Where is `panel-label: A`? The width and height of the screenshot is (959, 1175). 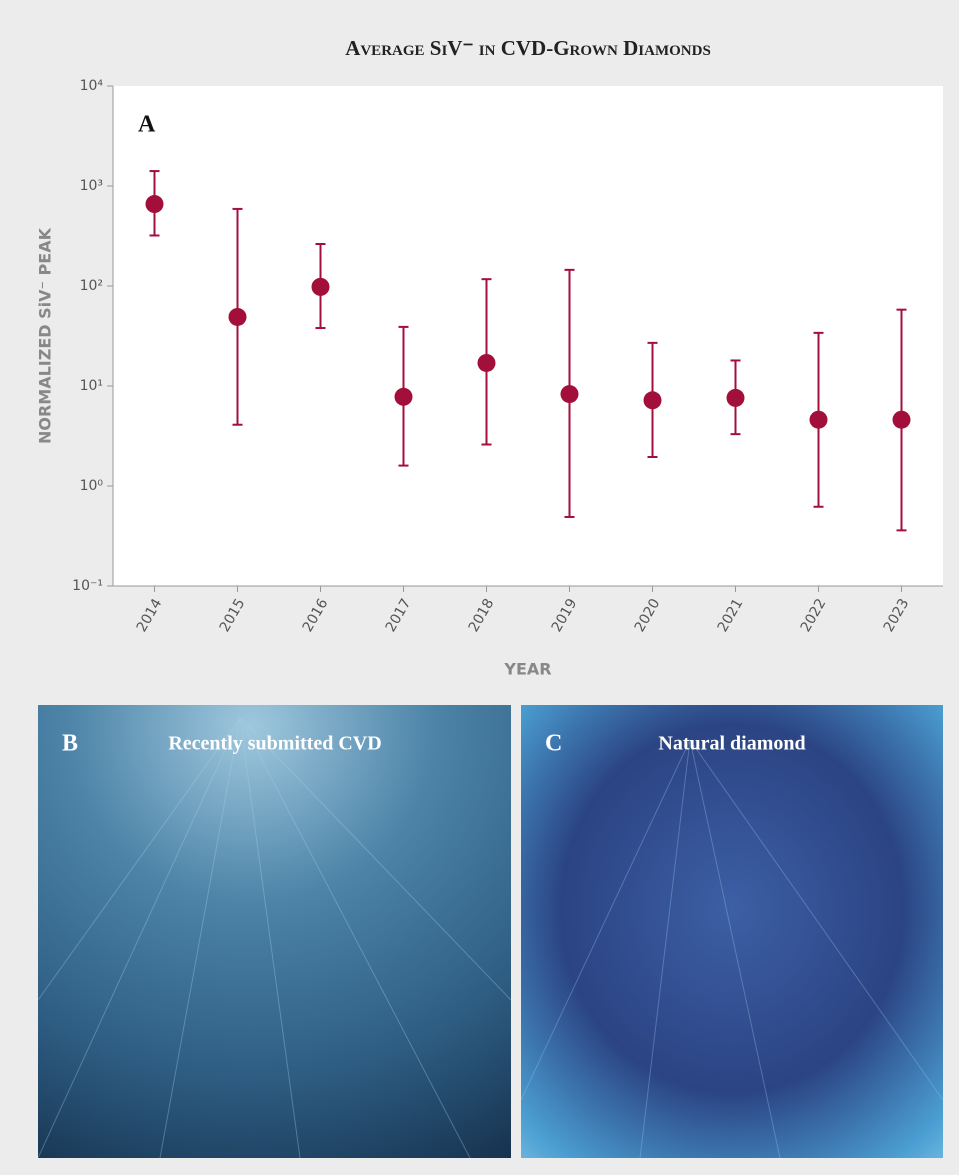 panel-label: A is located at coordinates (147, 125).